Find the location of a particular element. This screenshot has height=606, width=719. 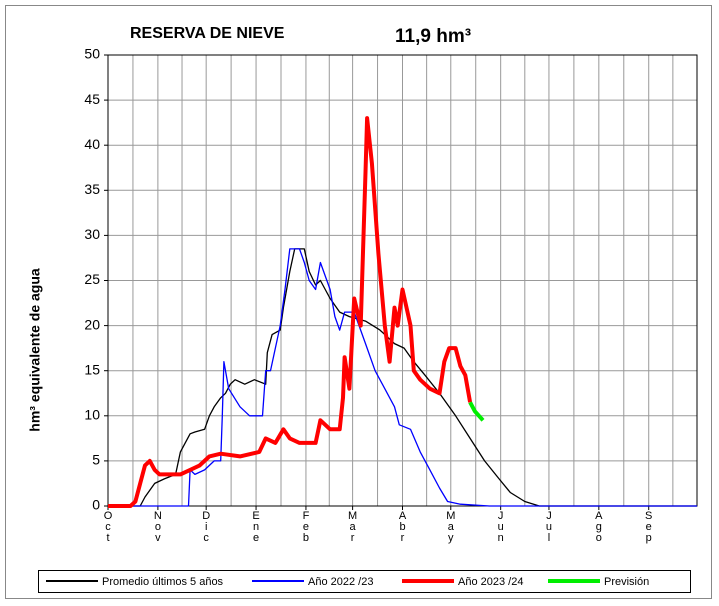

series-line is located at coordinates (476, 411).